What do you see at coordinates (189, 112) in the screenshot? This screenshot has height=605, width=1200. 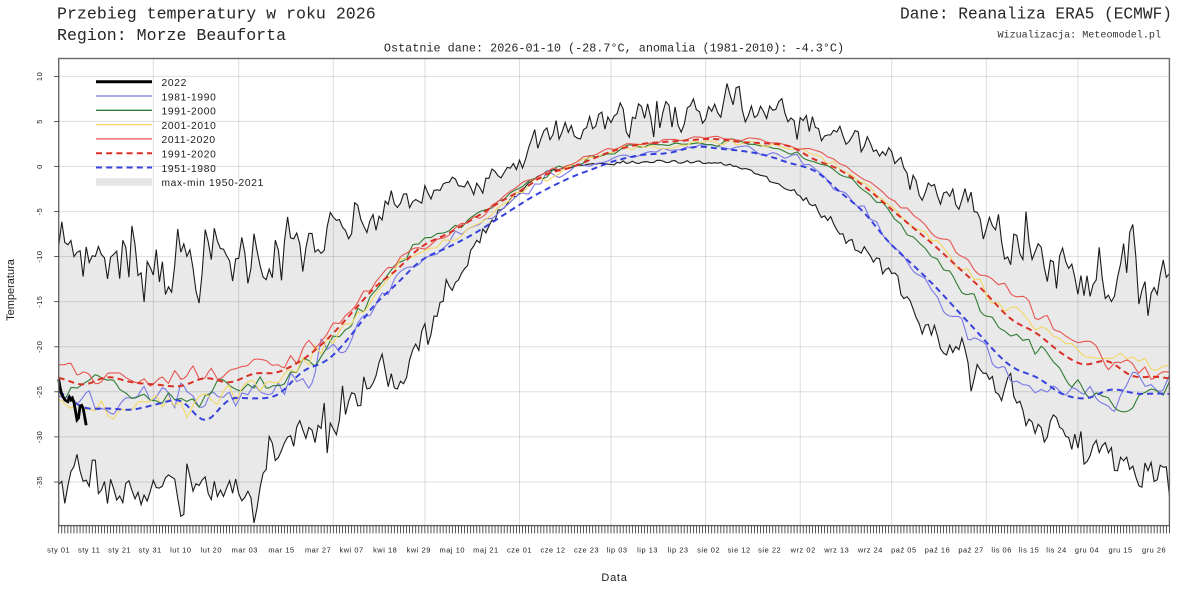 I see `svg-text: 1991-2000` at bounding box center [189, 112].